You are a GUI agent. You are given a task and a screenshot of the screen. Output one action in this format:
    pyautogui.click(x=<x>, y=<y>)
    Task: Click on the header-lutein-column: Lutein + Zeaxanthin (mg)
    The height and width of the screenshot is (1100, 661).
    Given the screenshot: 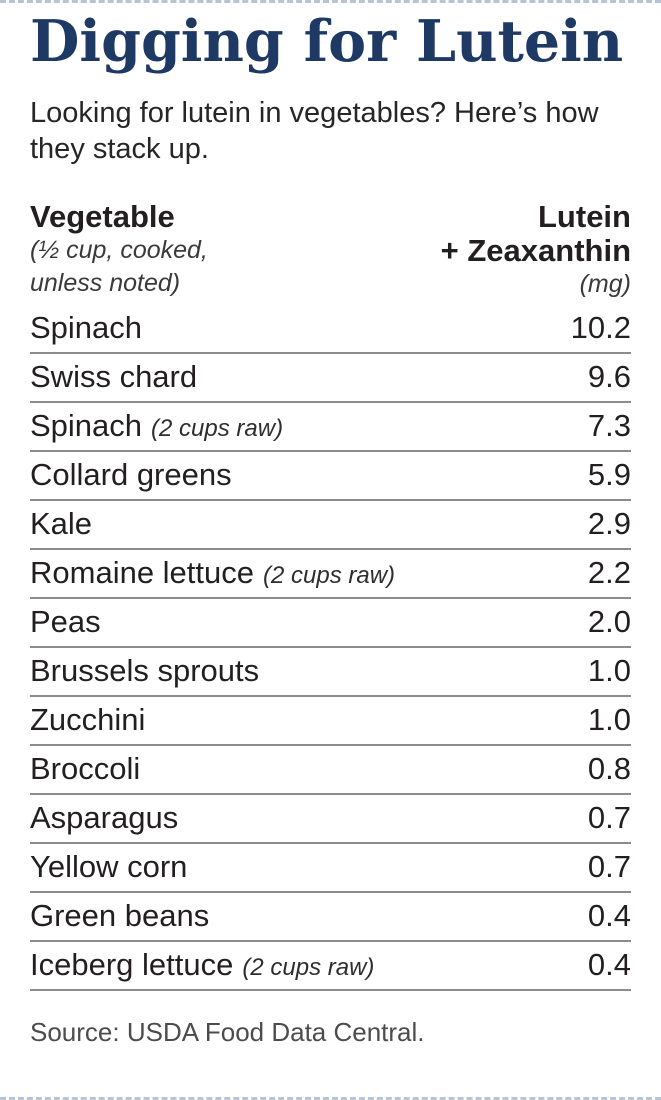 What is the action you would take?
    pyautogui.click(x=535, y=249)
    